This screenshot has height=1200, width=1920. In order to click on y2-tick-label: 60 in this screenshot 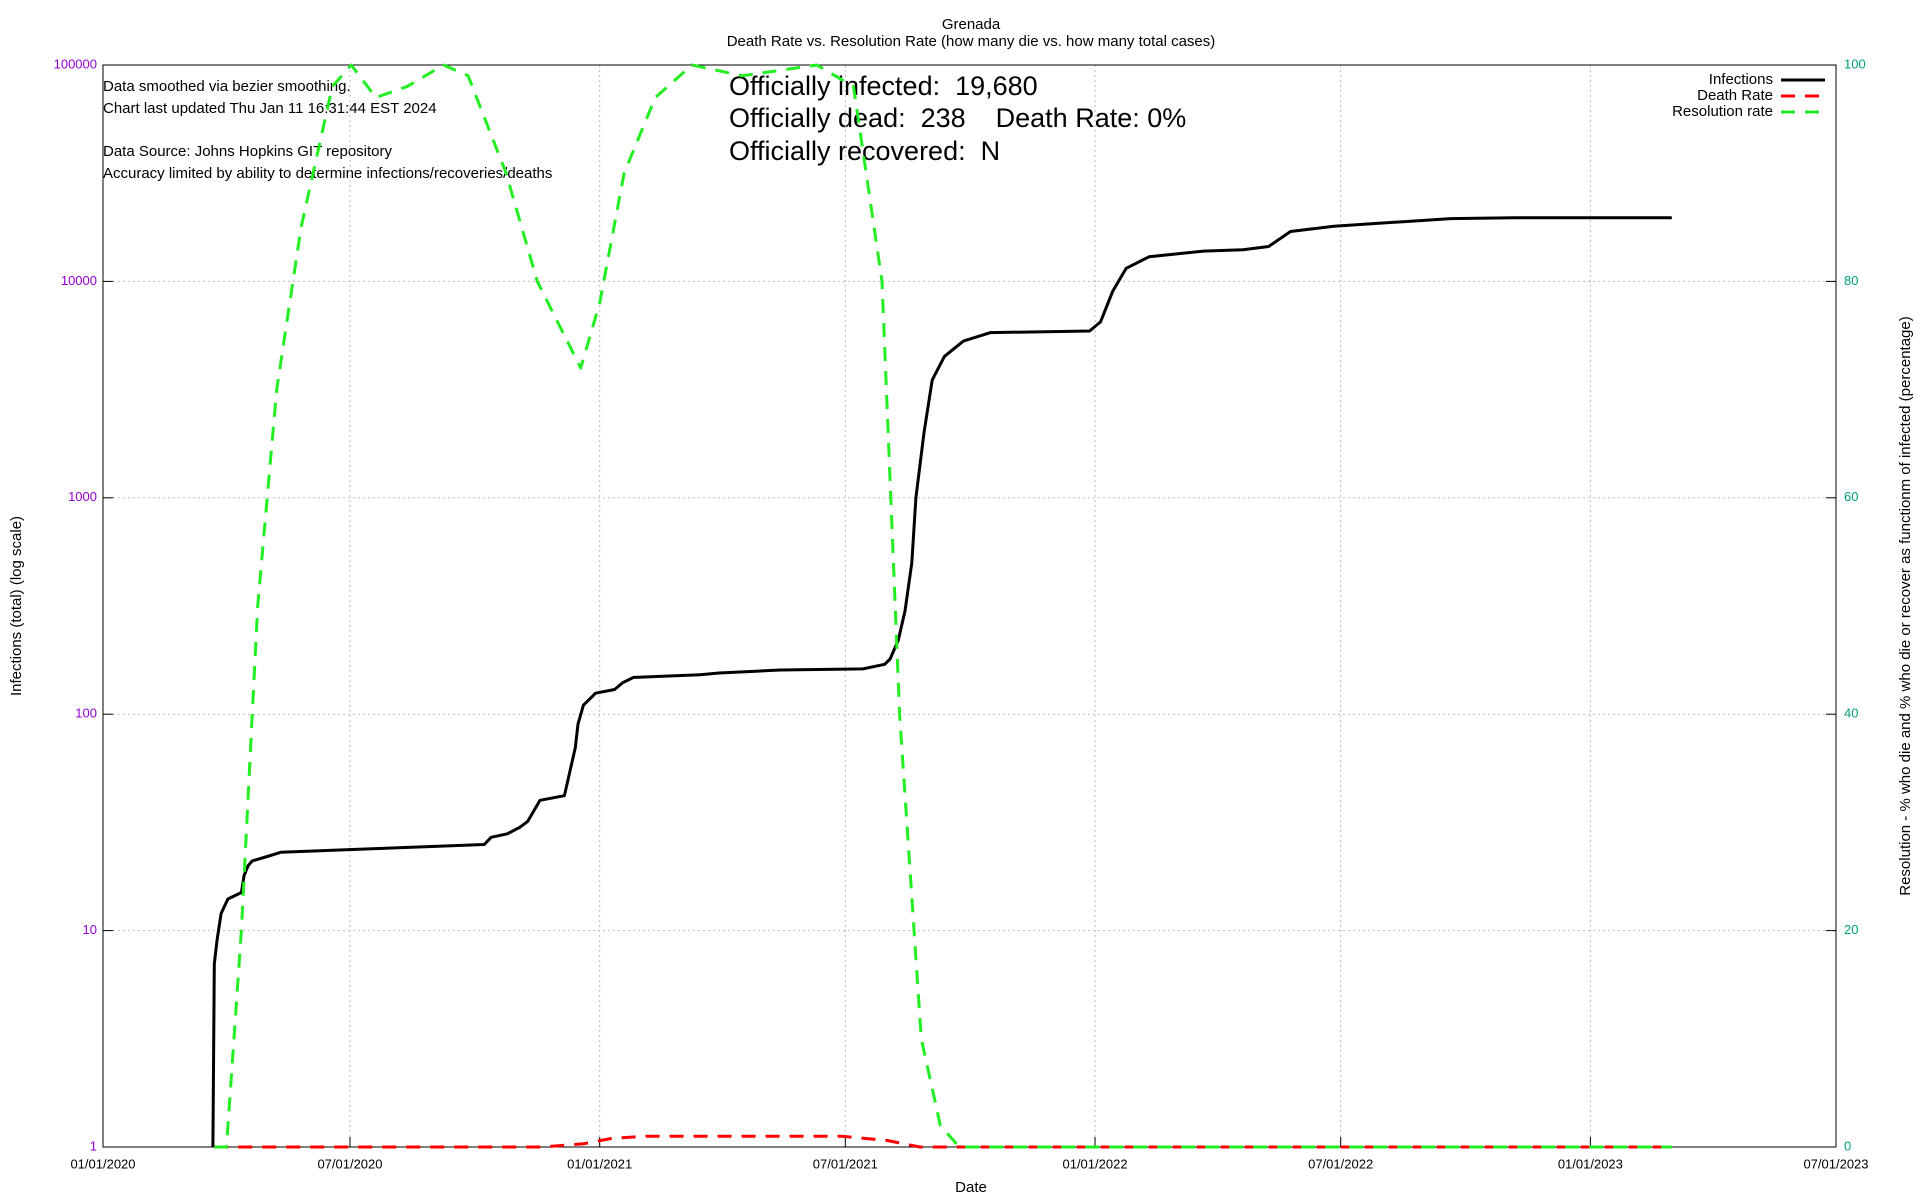, I will do `click(1851, 496)`.